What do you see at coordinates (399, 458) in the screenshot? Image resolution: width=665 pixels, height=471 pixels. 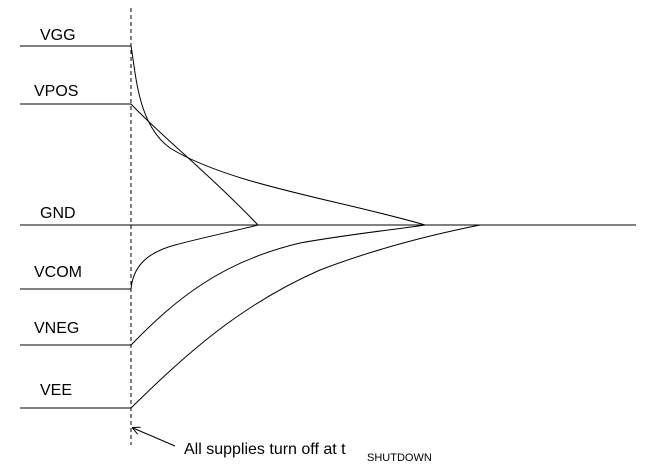 I see `annotation-subscript: SHUTDOWN` at bounding box center [399, 458].